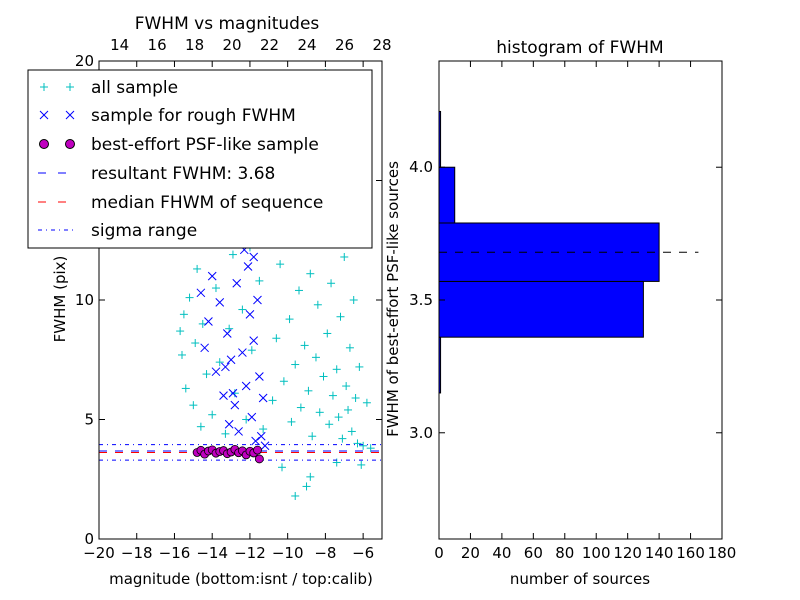 The height and width of the screenshot is (600, 800). I want to click on histogram-ylabel: FWHM of best-effort PSF-like sources, so click(393, 299).